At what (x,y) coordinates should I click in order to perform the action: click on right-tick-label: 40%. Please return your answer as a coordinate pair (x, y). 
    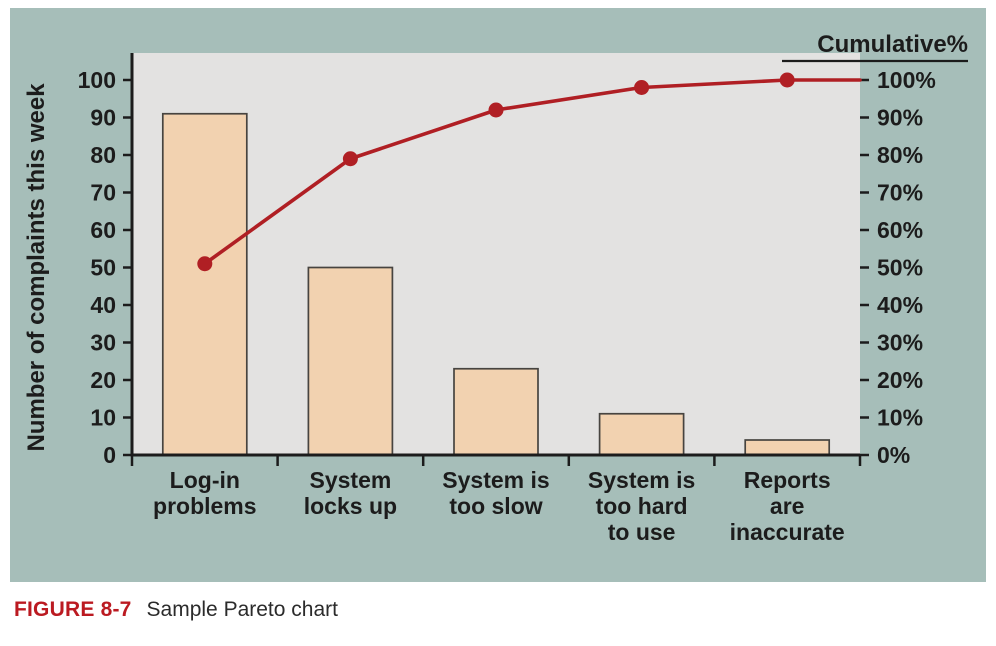
    Looking at the image, I should click on (900, 305).